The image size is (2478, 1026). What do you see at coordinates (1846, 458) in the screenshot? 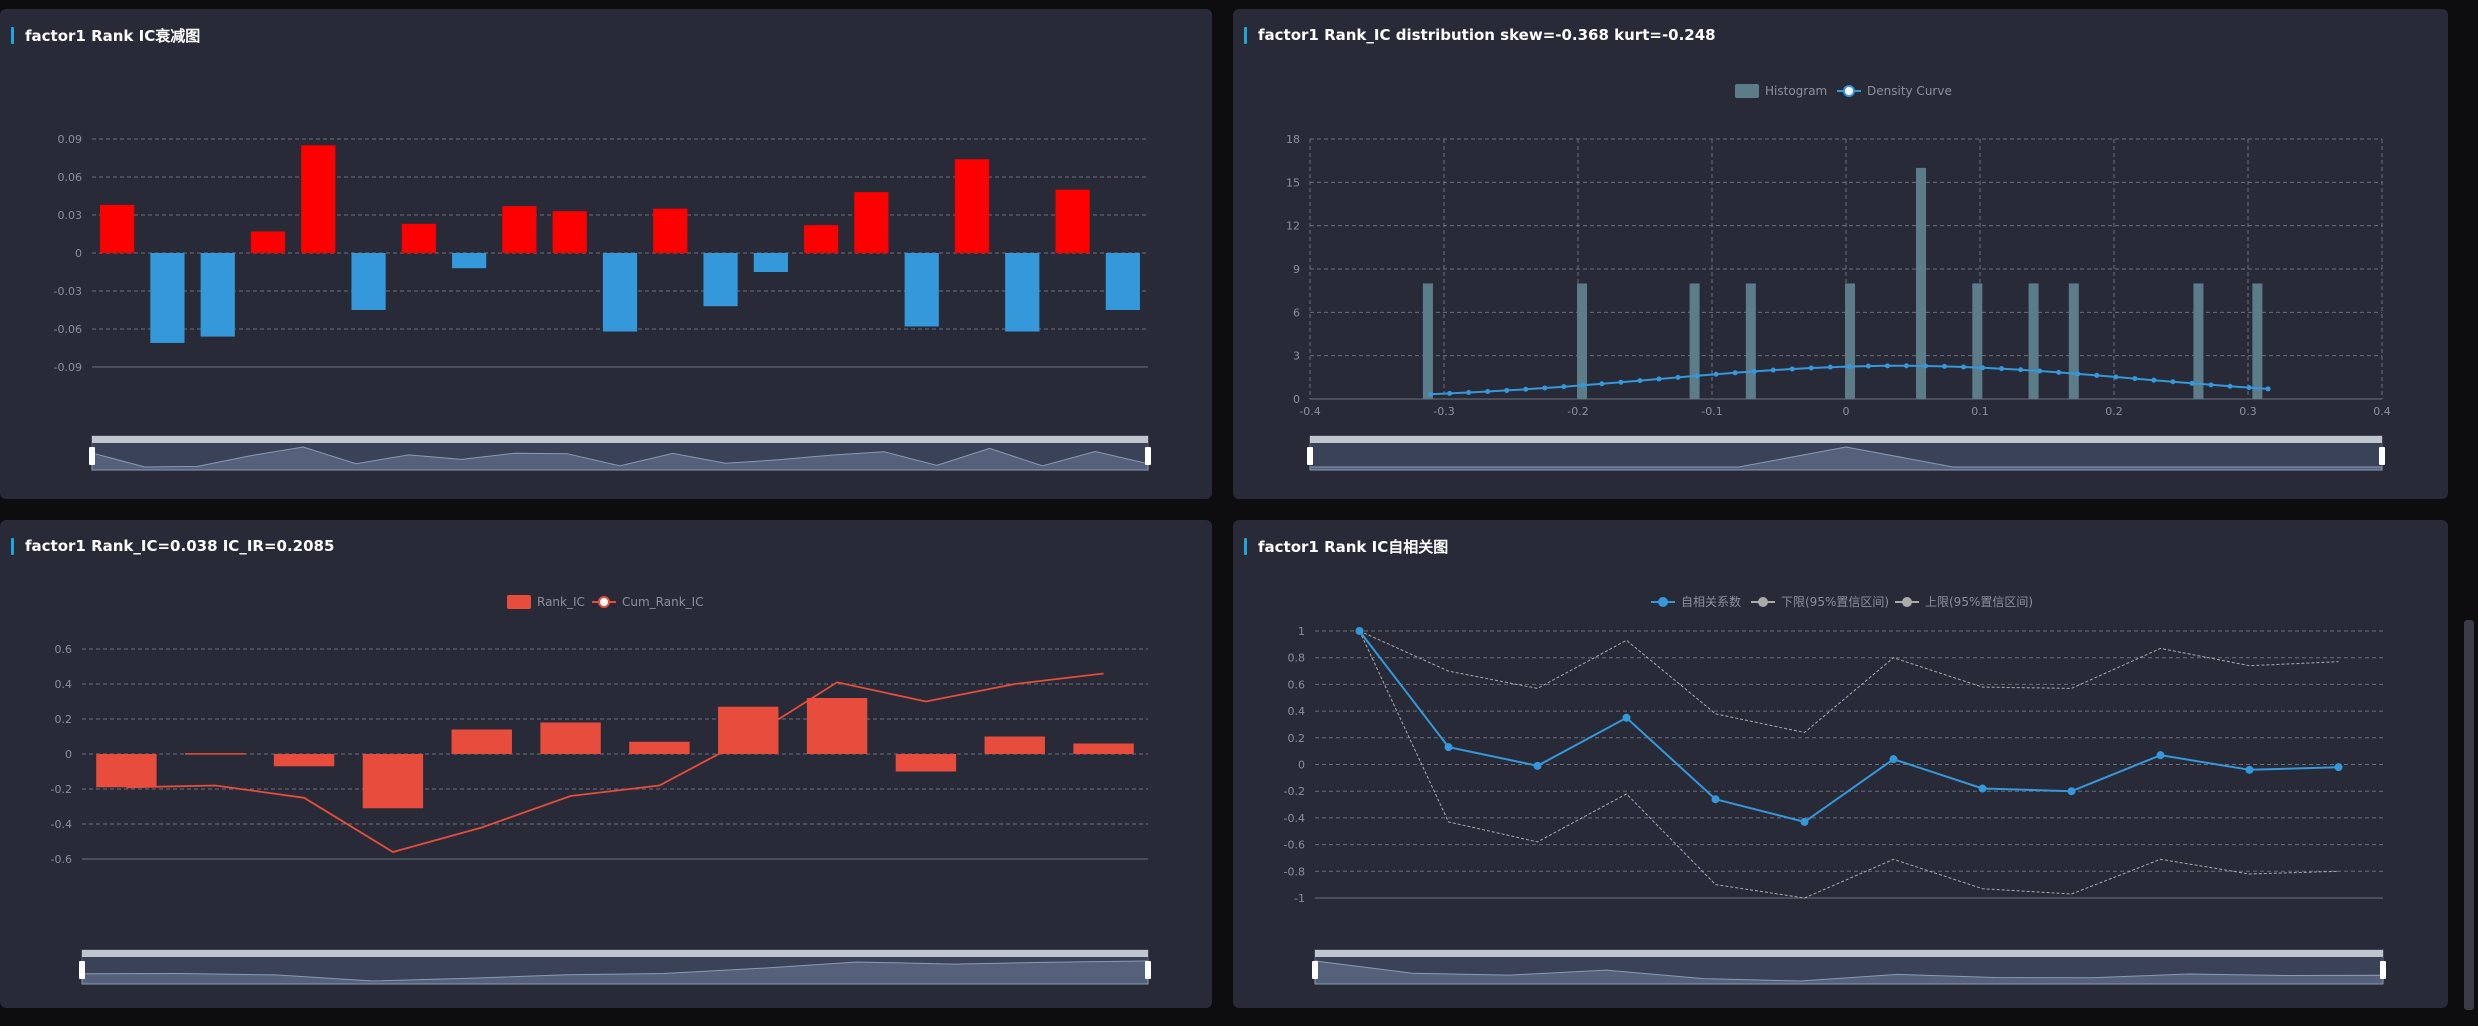
I see `data-zoom-preview` at bounding box center [1846, 458].